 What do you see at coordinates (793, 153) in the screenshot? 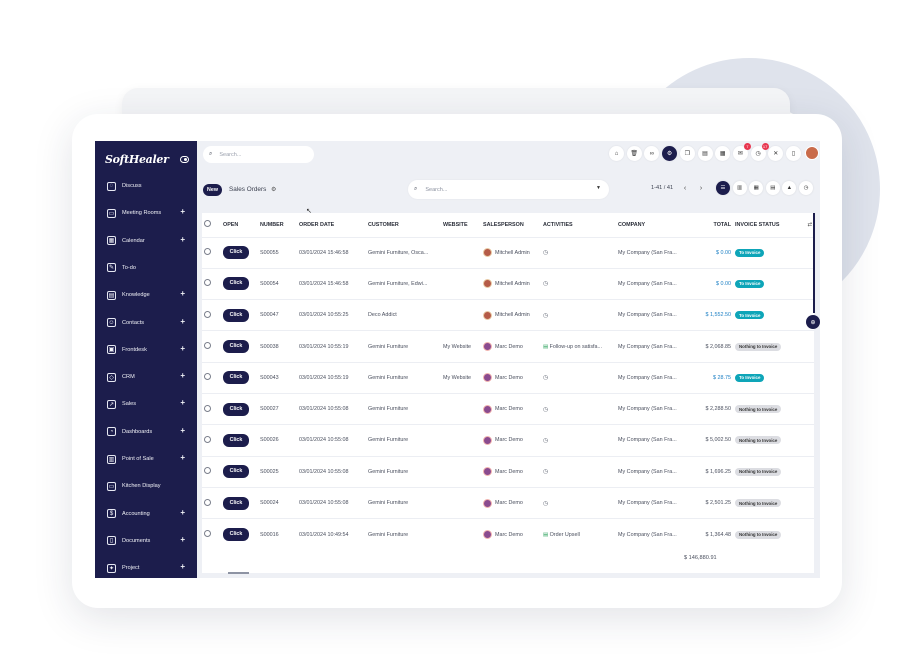
I see `document-icon: ▯` at bounding box center [793, 153].